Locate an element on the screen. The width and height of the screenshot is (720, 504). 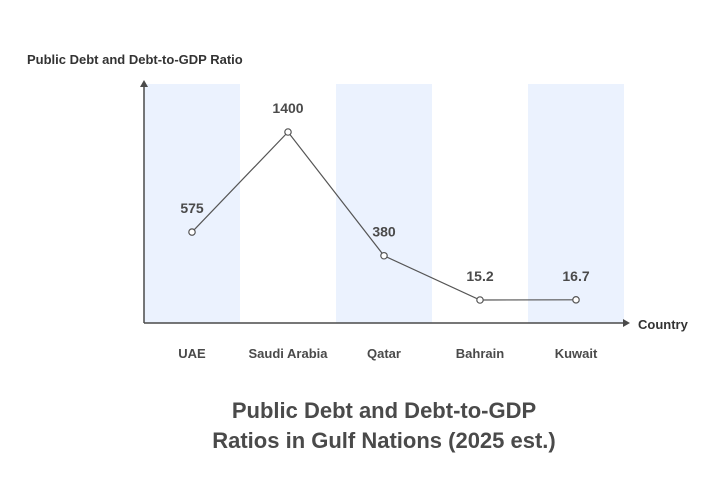
data-label-uae: 575 is located at coordinates (192, 208).